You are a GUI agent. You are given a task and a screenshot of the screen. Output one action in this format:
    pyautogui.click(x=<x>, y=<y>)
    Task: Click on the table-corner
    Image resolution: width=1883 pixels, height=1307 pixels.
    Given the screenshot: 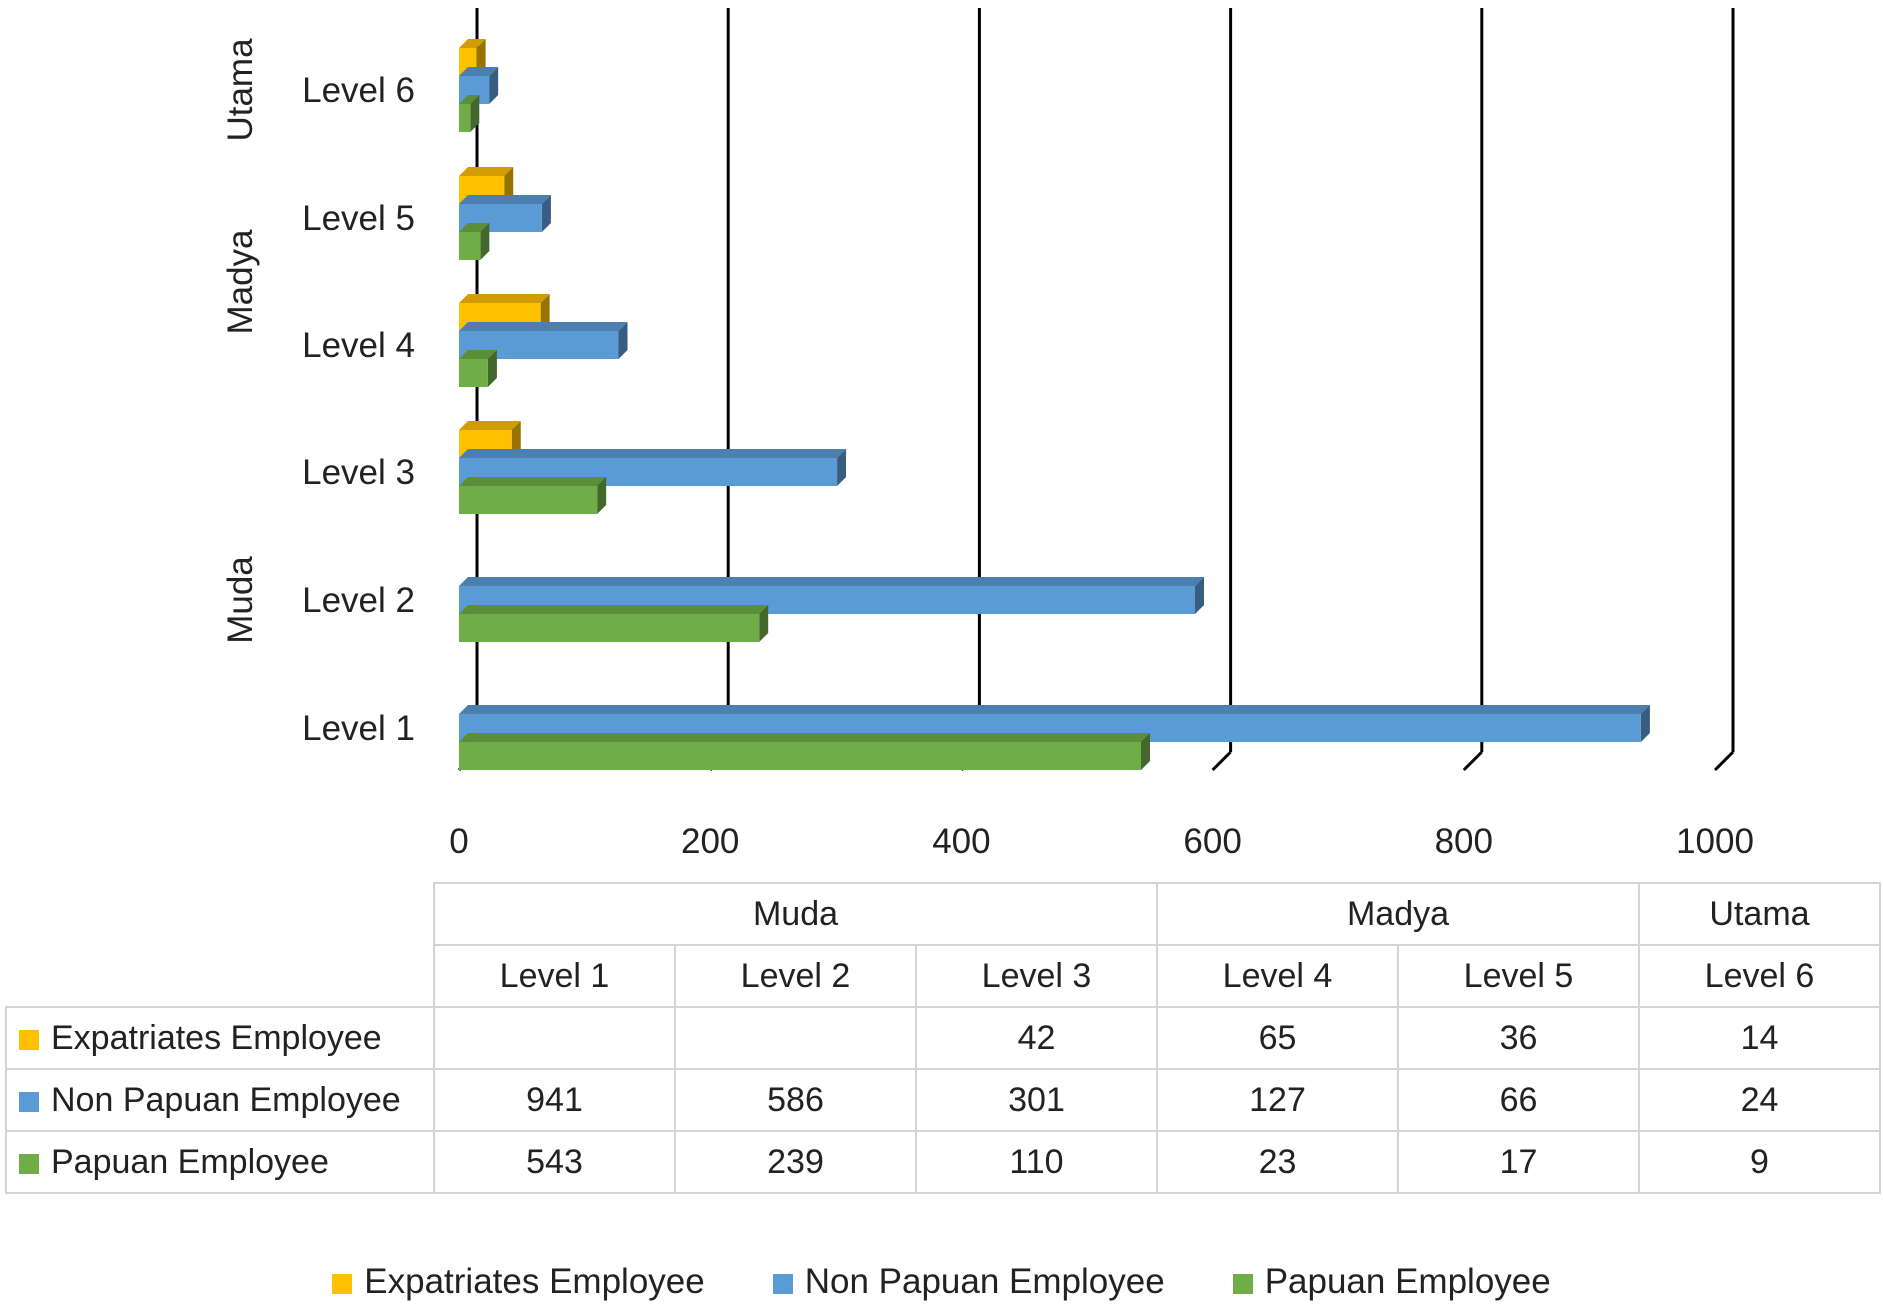 What is the action you would take?
    pyautogui.click(x=220, y=945)
    